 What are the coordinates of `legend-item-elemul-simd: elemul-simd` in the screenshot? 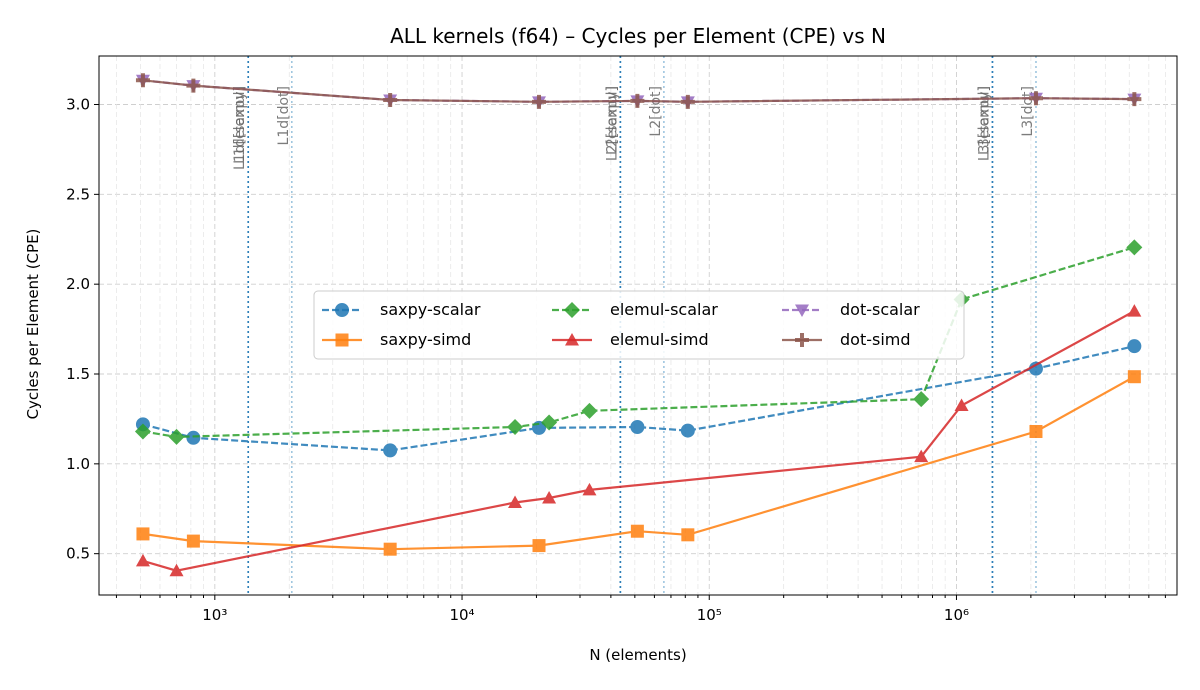 It's located at (630, 339).